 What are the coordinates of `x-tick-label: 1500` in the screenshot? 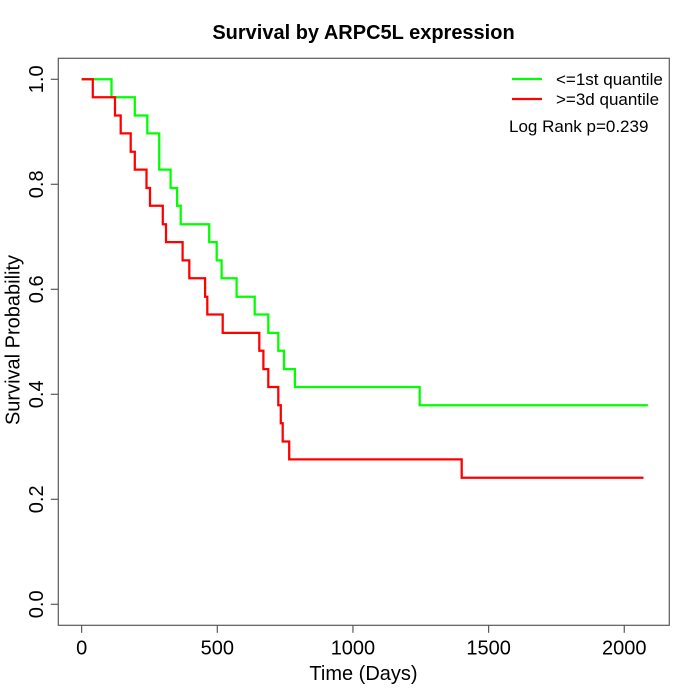 It's located at (488, 648).